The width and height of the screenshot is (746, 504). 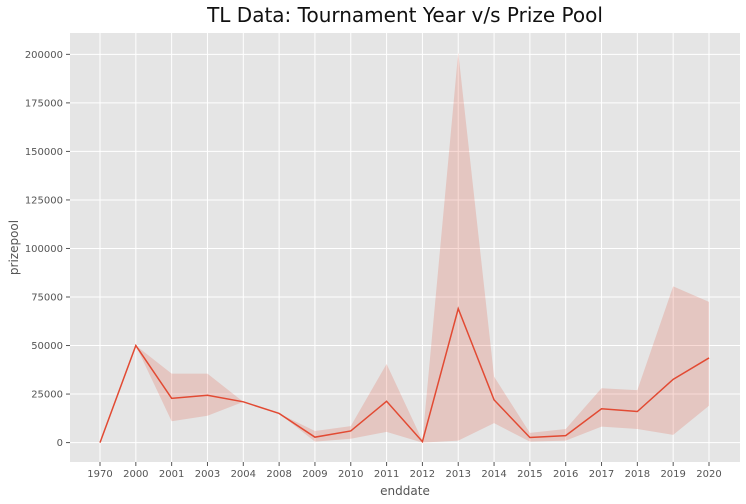 I want to click on y-tick-label: 100000, so click(x=44, y=249).